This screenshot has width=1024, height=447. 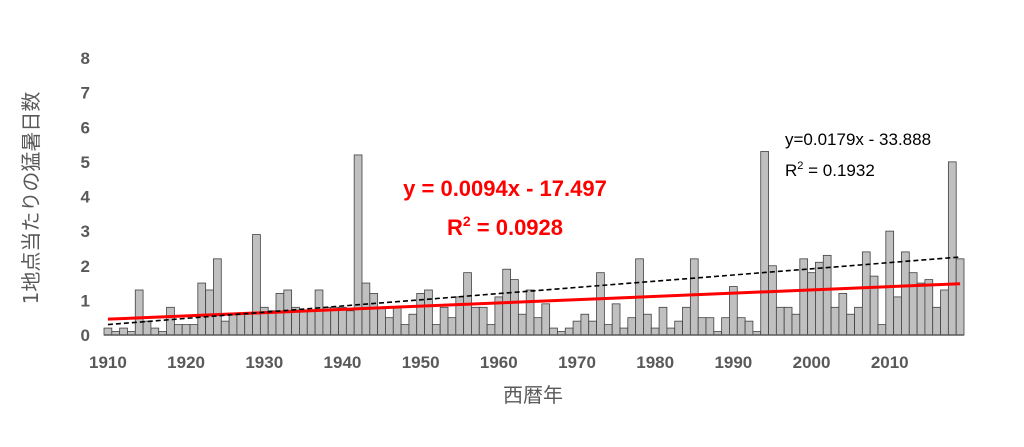 What do you see at coordinates (85, 300) in the screenshot?
I see `y-tick-label: 1` at bounding box center [85, 300].